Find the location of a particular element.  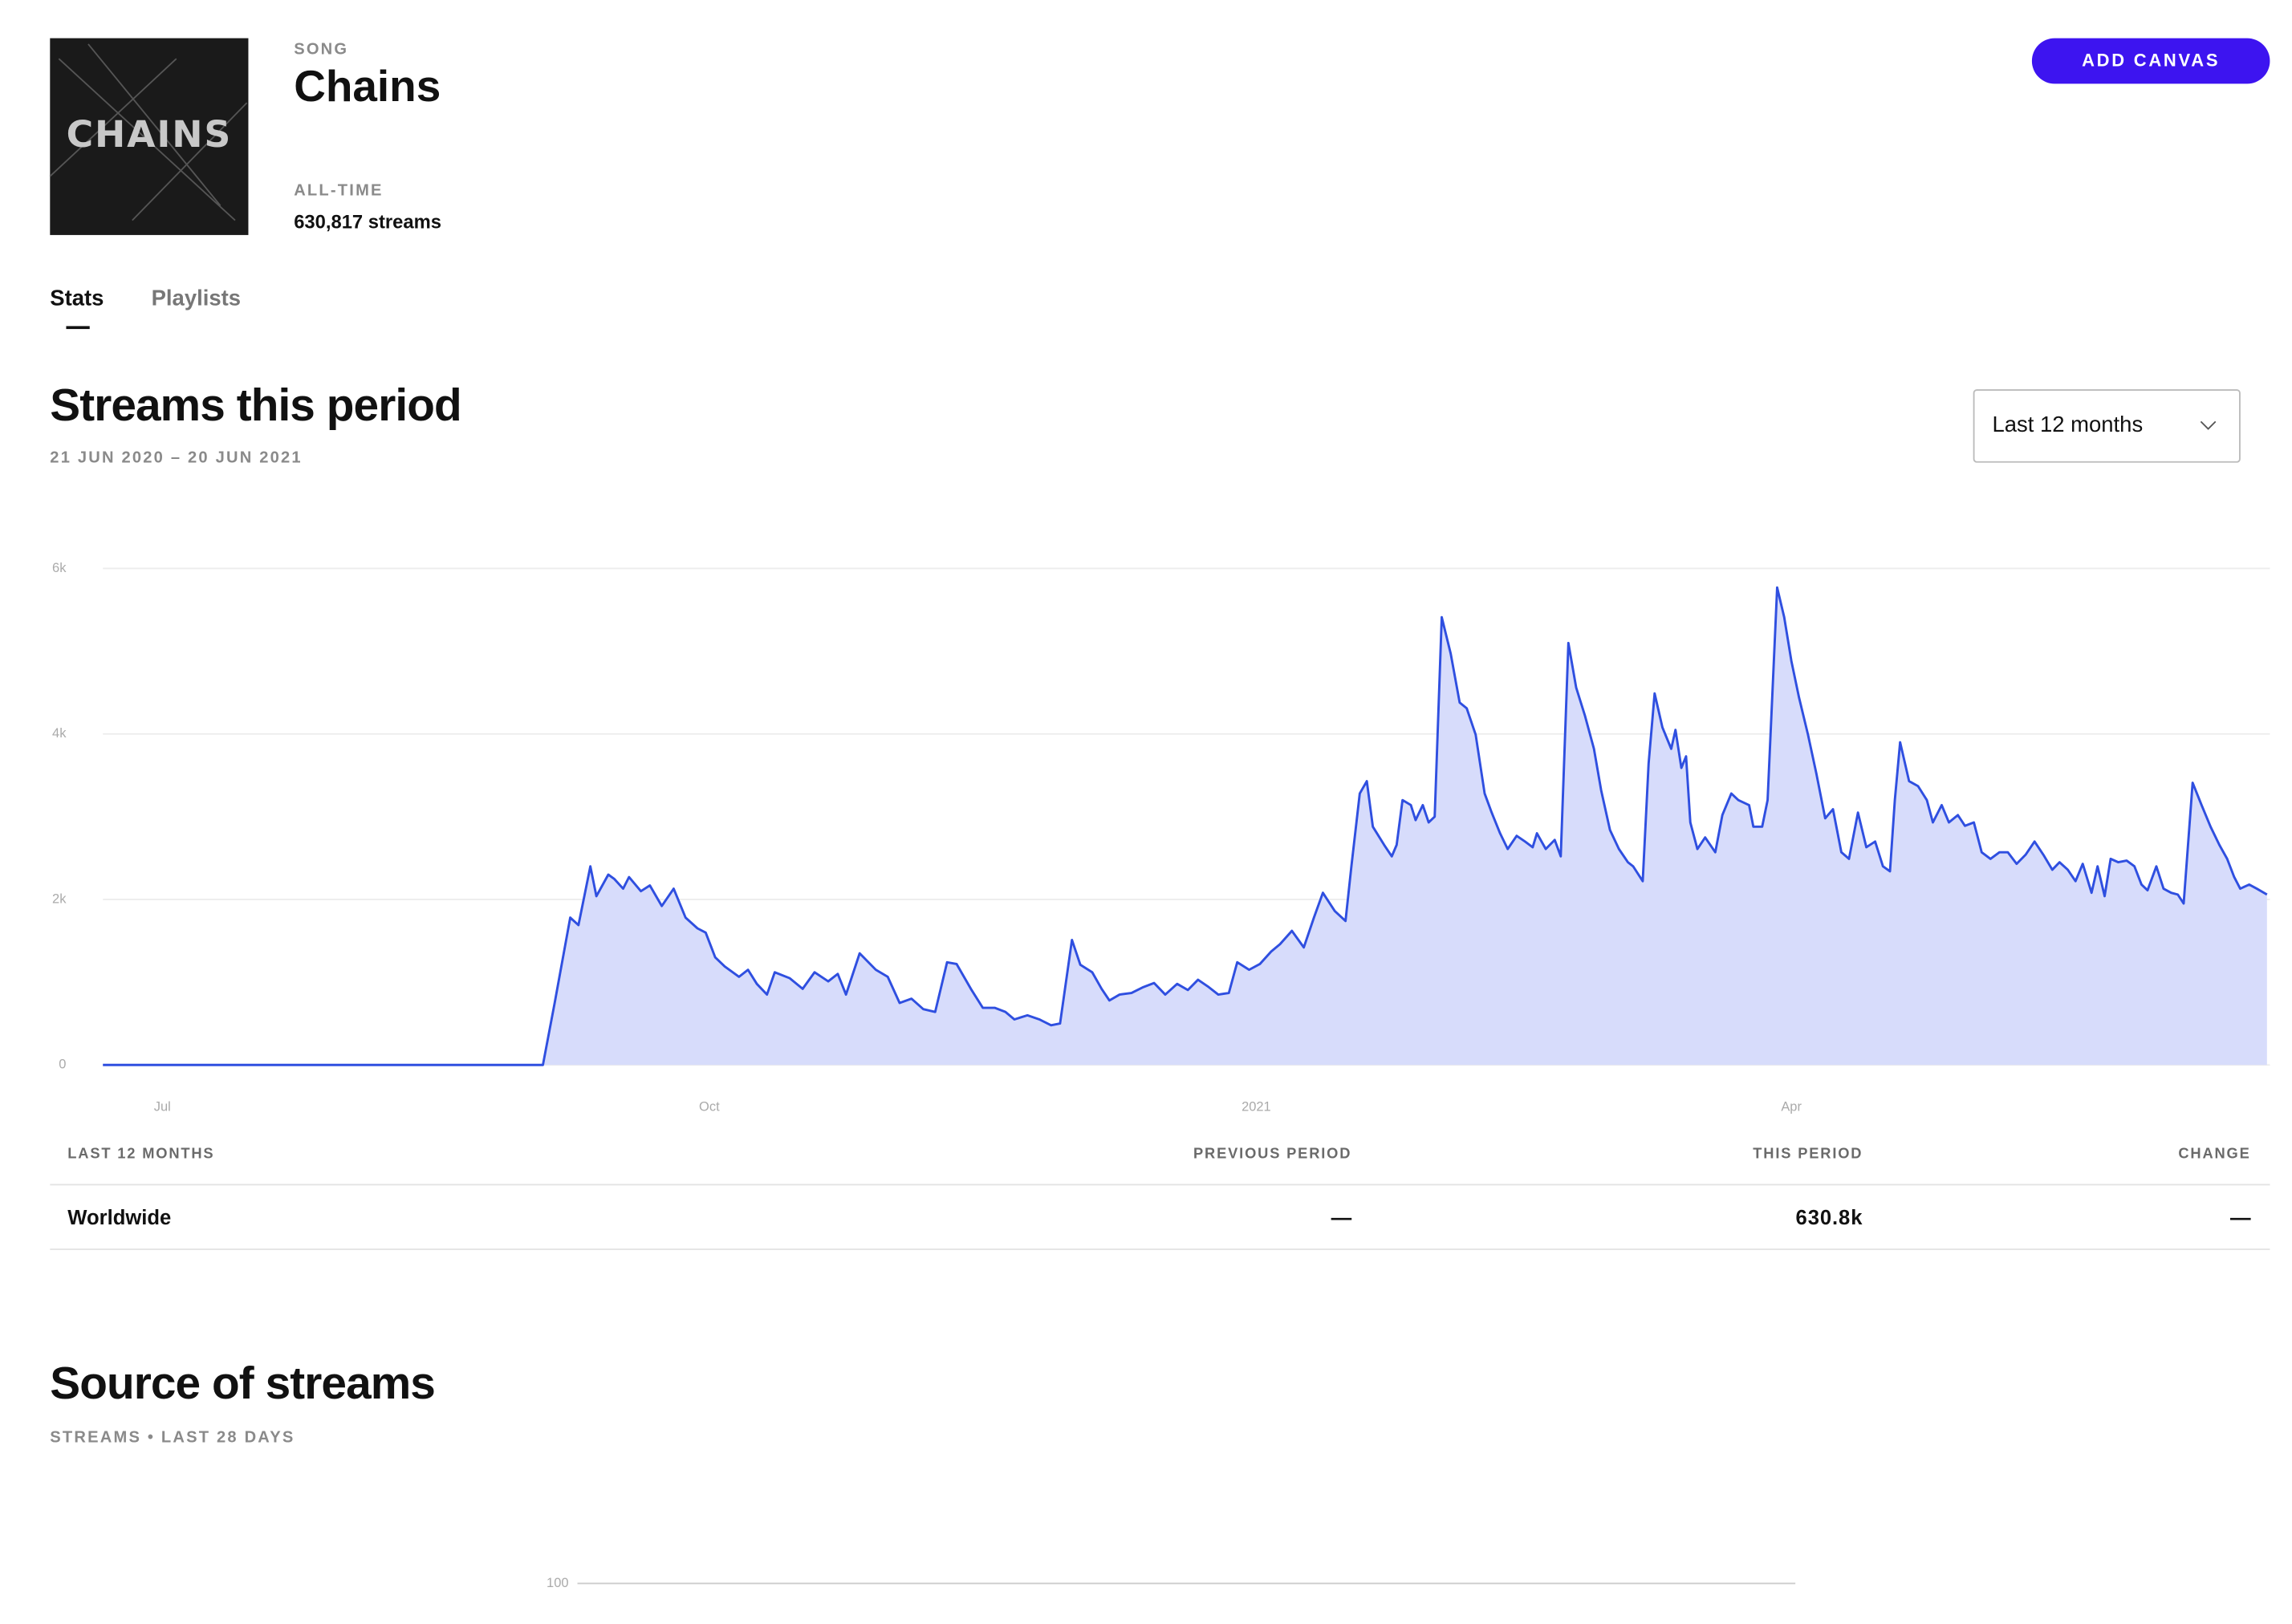

cover-texture is located at coordinates (148, 132).